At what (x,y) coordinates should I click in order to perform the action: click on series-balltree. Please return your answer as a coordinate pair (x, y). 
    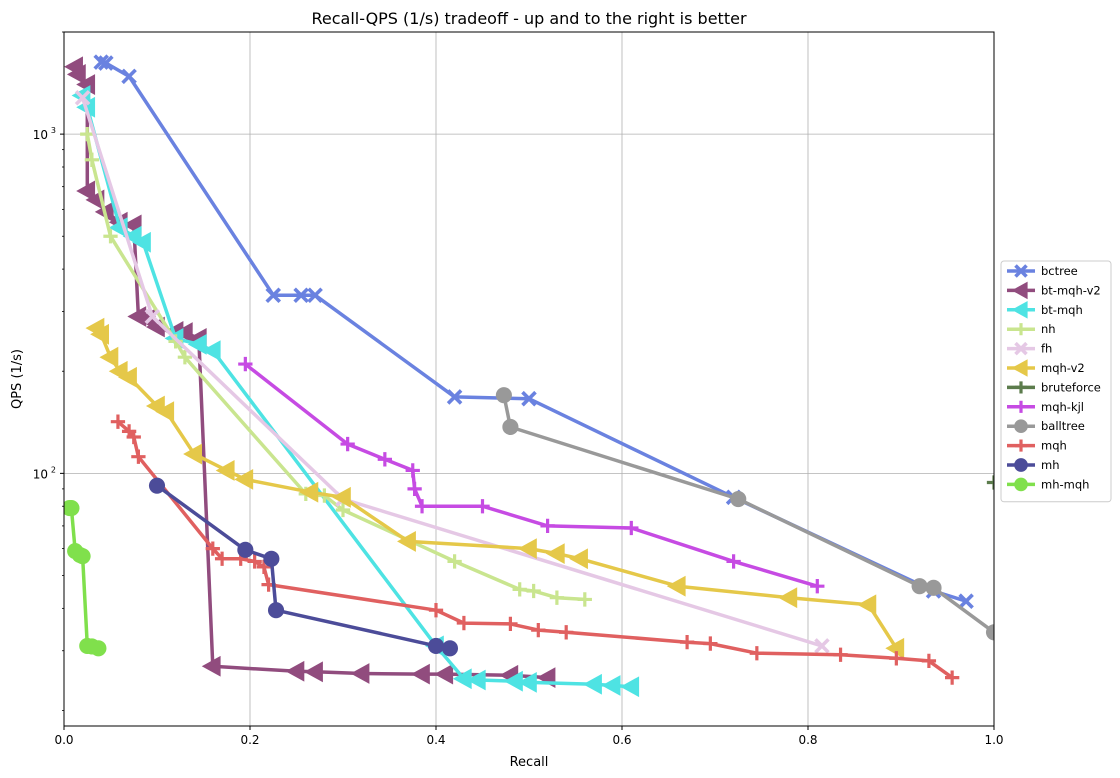
    Looking at the image, I should click on (744, 514).